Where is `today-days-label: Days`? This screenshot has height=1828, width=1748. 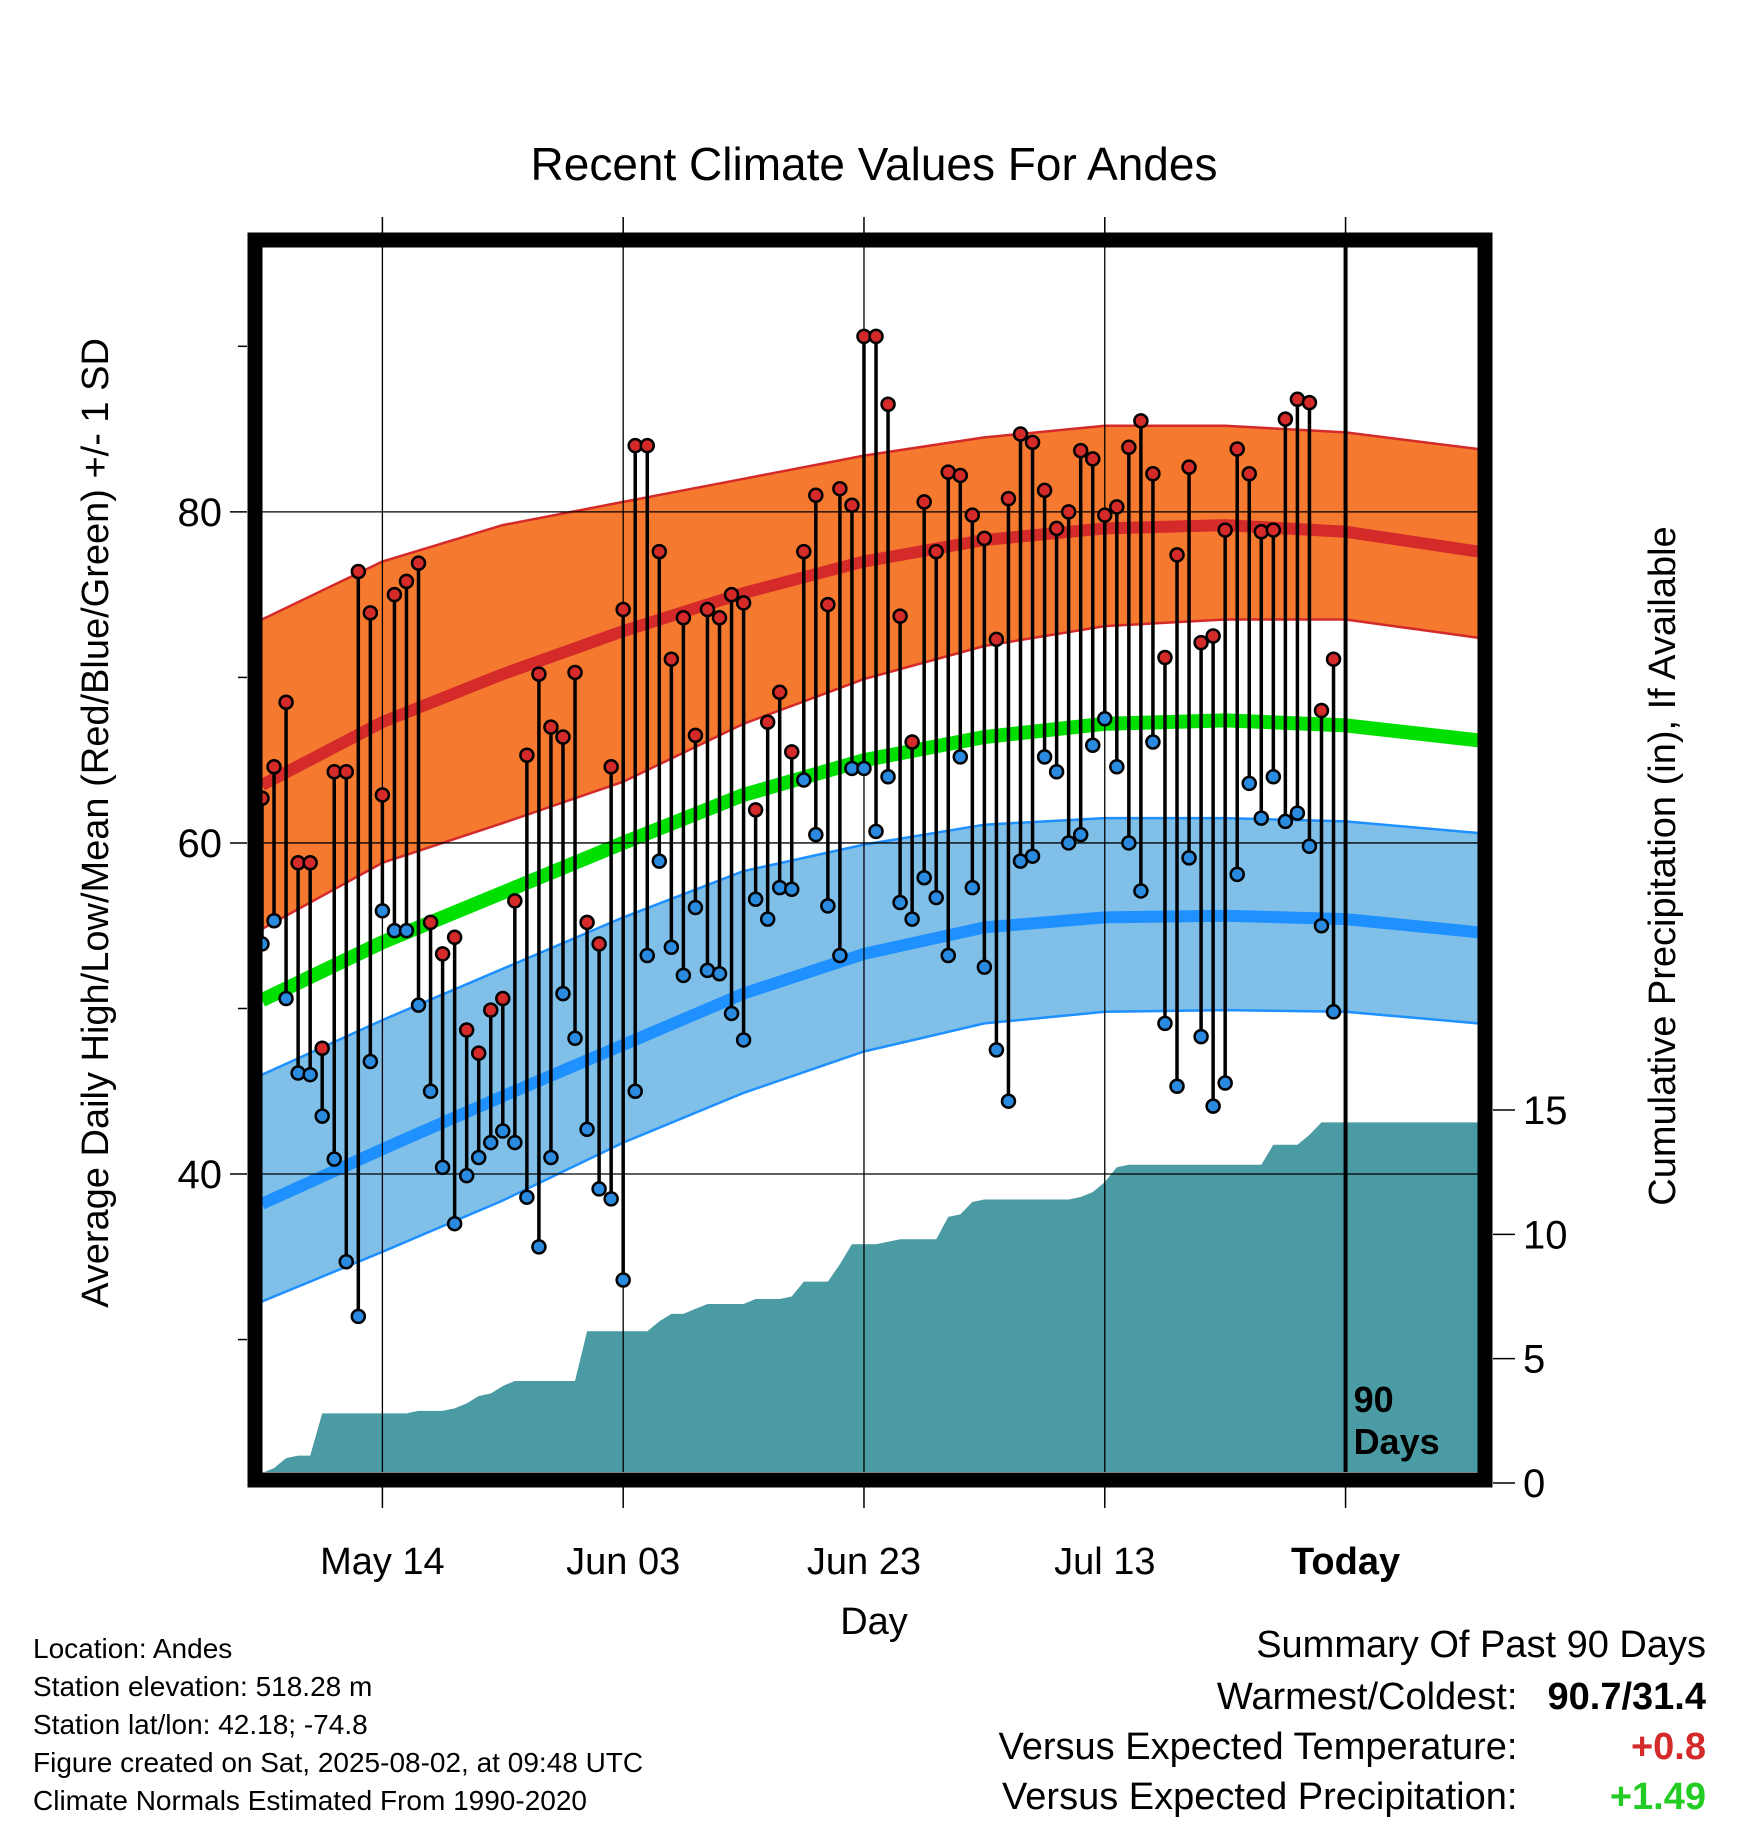 today-days-label: Days is located at coordinates (1397, 1441).